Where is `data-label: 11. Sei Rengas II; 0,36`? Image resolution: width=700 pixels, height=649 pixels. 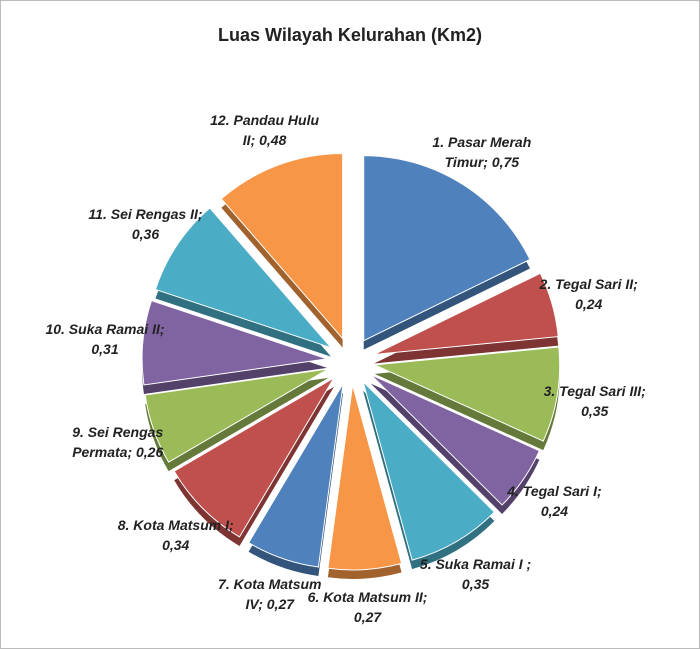 data-label: 11. Sei Rengas II; 0,36 is located at coordinates (145, 223).